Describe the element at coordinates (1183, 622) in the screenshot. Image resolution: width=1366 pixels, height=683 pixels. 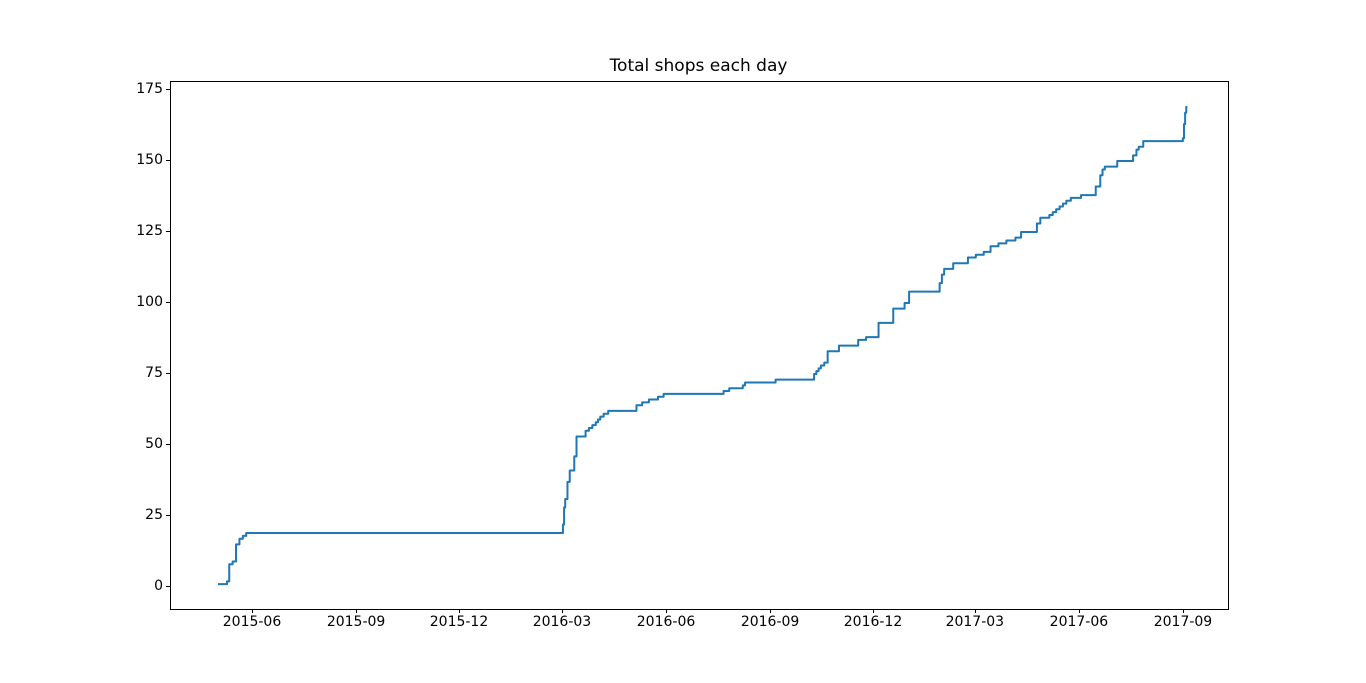
I see `x-tick-label: 2017-09` at that location.